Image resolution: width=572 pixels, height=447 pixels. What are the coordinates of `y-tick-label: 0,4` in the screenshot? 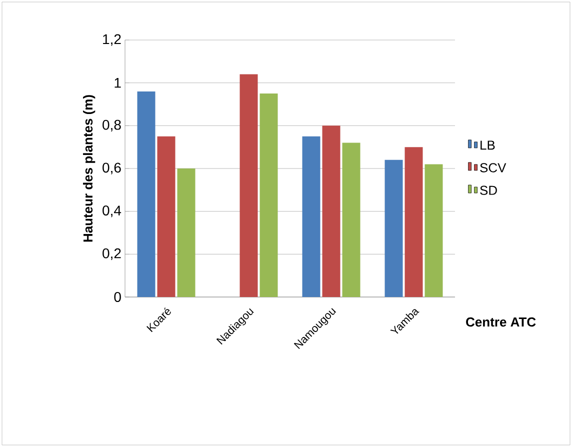 It's located at (112, 212).